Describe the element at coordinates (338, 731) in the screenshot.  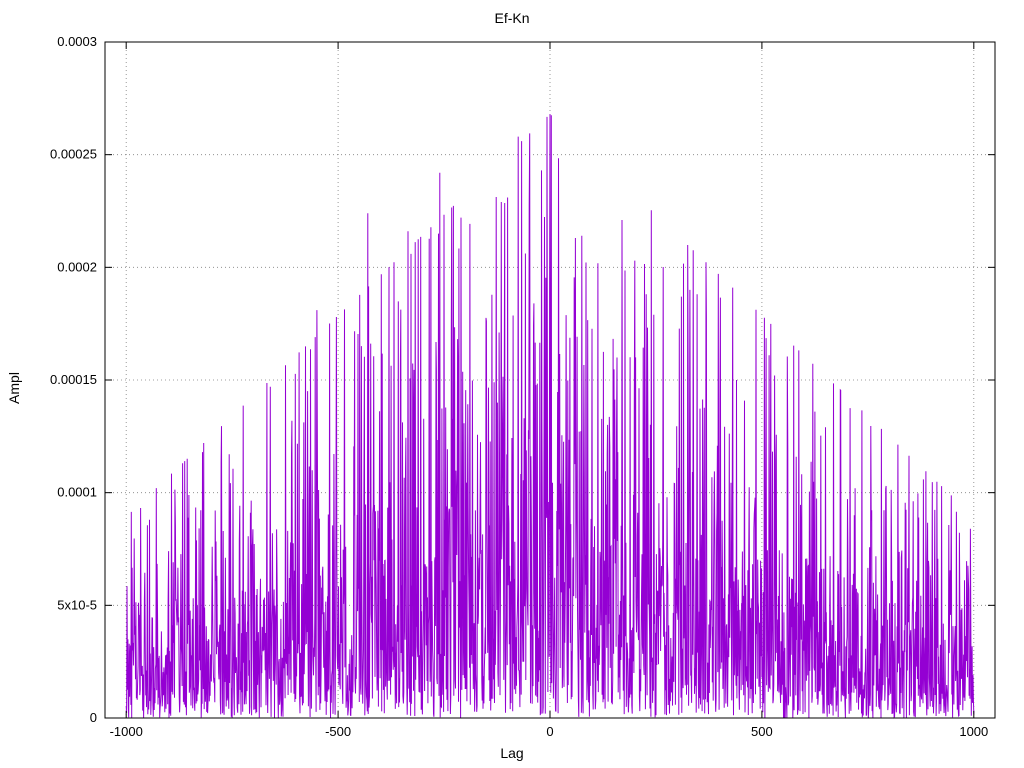
I see `x-tick-label: -500` at that location.